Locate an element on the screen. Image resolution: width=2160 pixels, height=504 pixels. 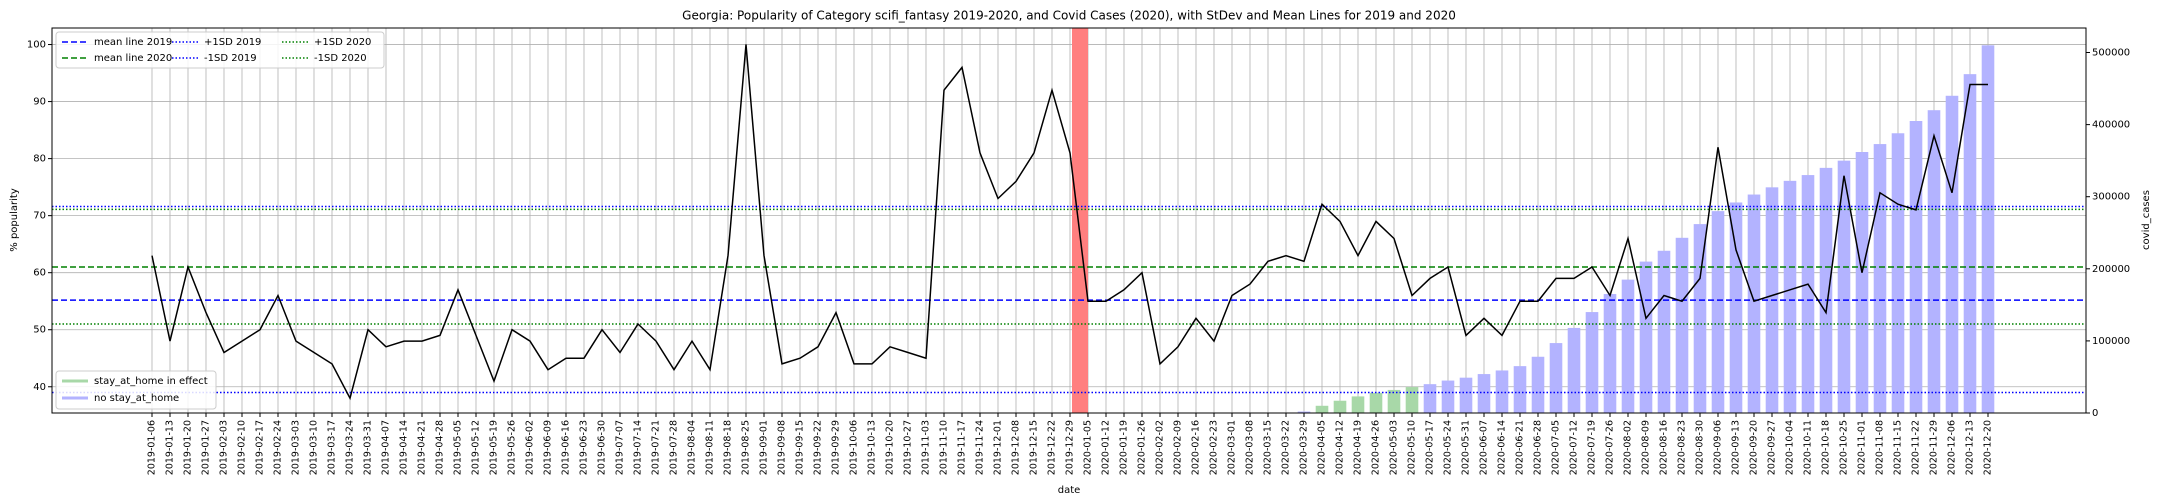
y2-tick-label: 300000 is located at coordinates (2111, 197).